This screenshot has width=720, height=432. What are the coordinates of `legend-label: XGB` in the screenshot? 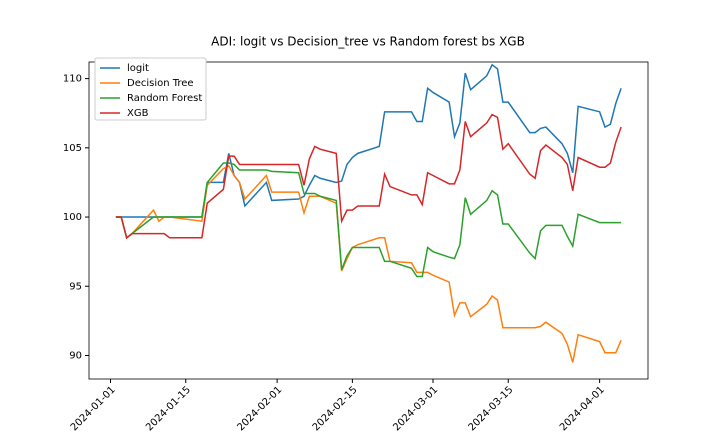 It's located at (138, 113).